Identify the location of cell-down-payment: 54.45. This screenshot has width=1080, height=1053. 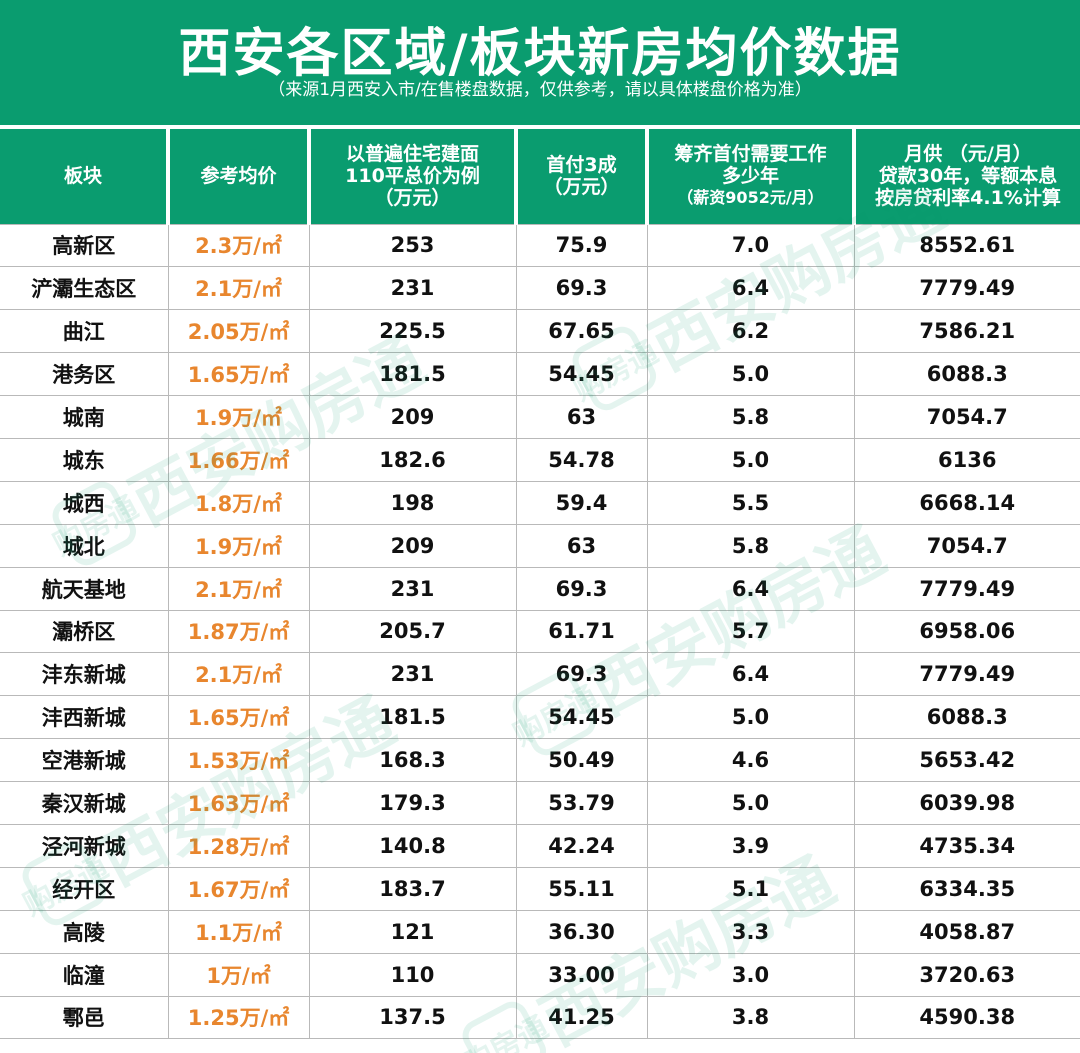
(581, 717).